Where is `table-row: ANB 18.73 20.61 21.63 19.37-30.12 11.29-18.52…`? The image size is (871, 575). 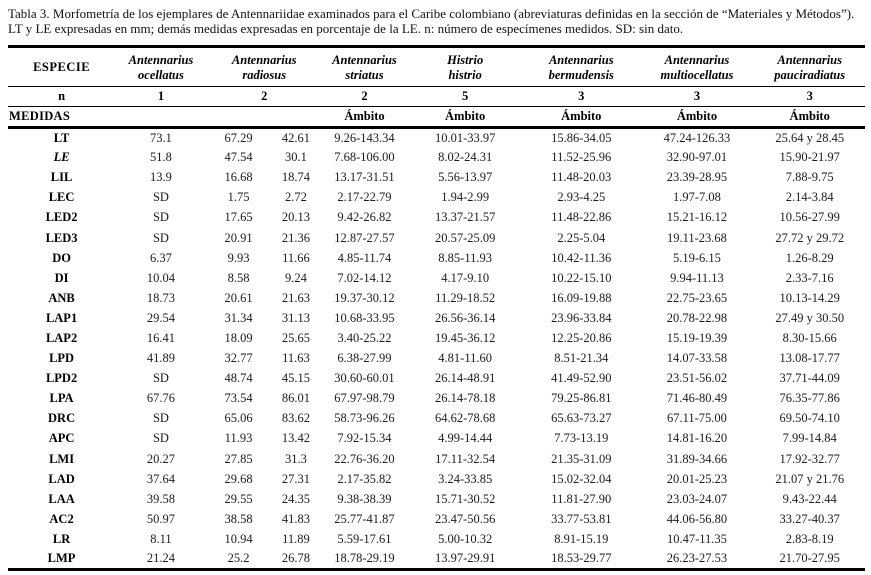
table-row: ANB 18.73 20.61 21.63 19.37-30.12 11.29-18.52… is located at coordinates (436, 298).